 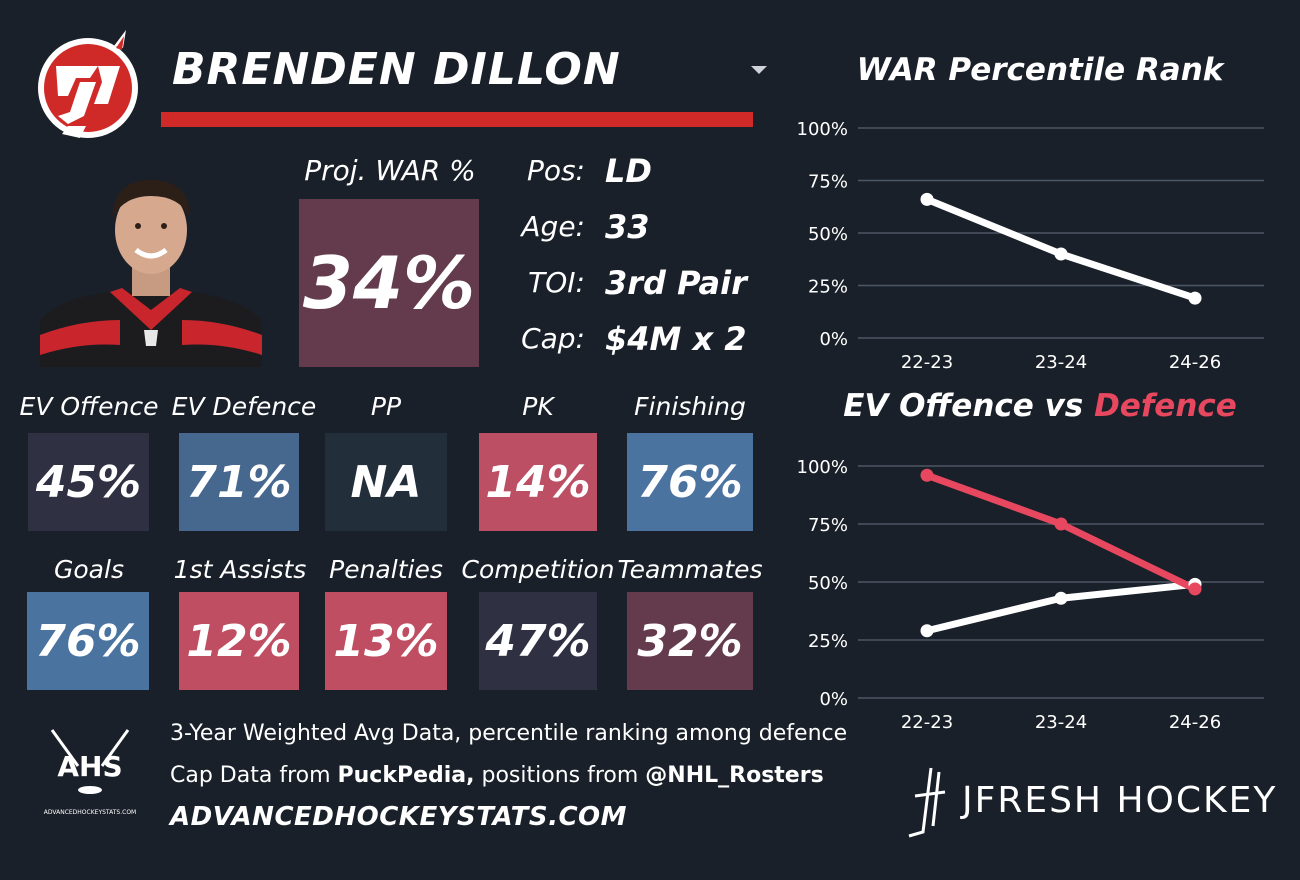 What do you see at coordinates (627, 227) in the screenshot?
I see `age-value: 33` at bounding box center [627, 227].